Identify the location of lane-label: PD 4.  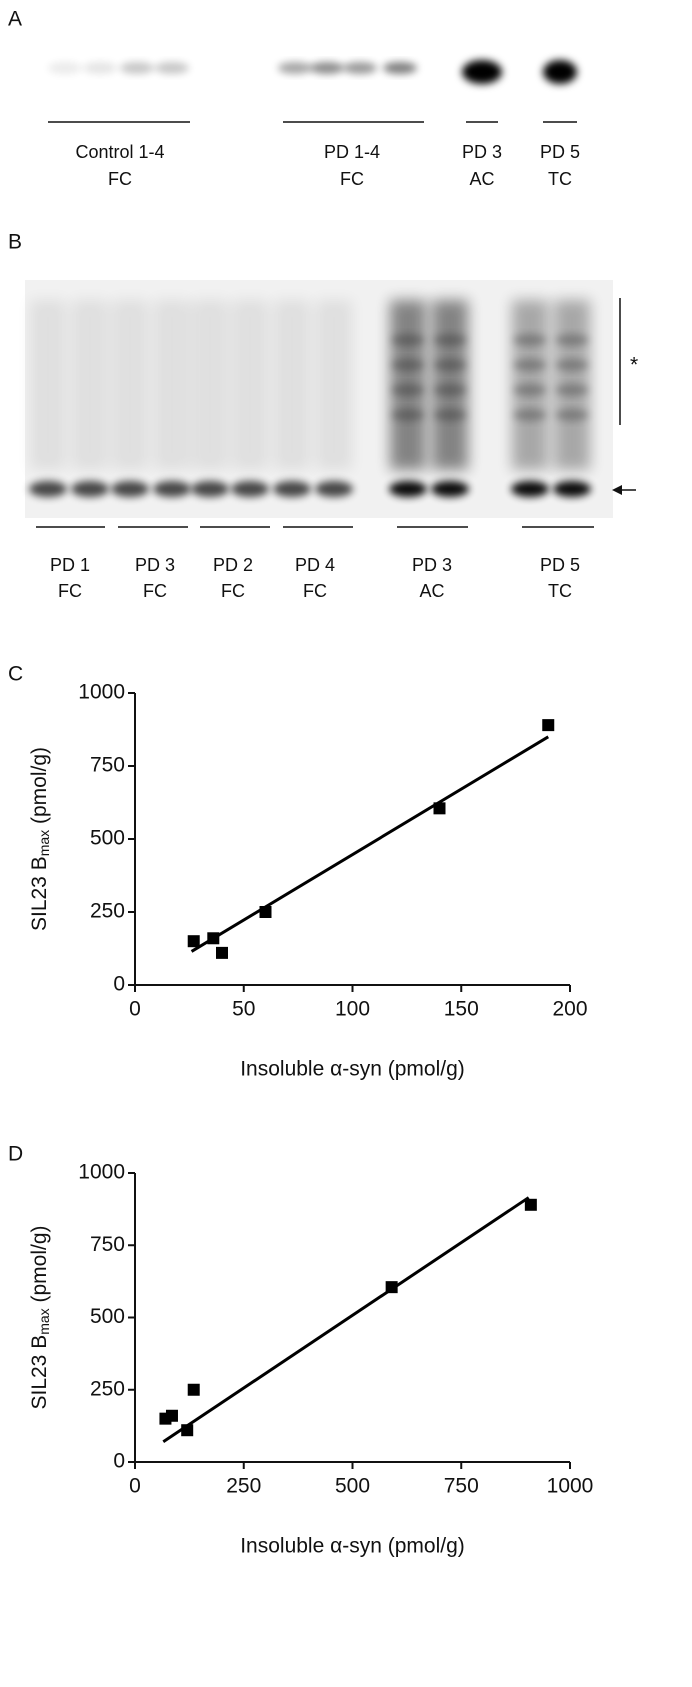
(315, 565).